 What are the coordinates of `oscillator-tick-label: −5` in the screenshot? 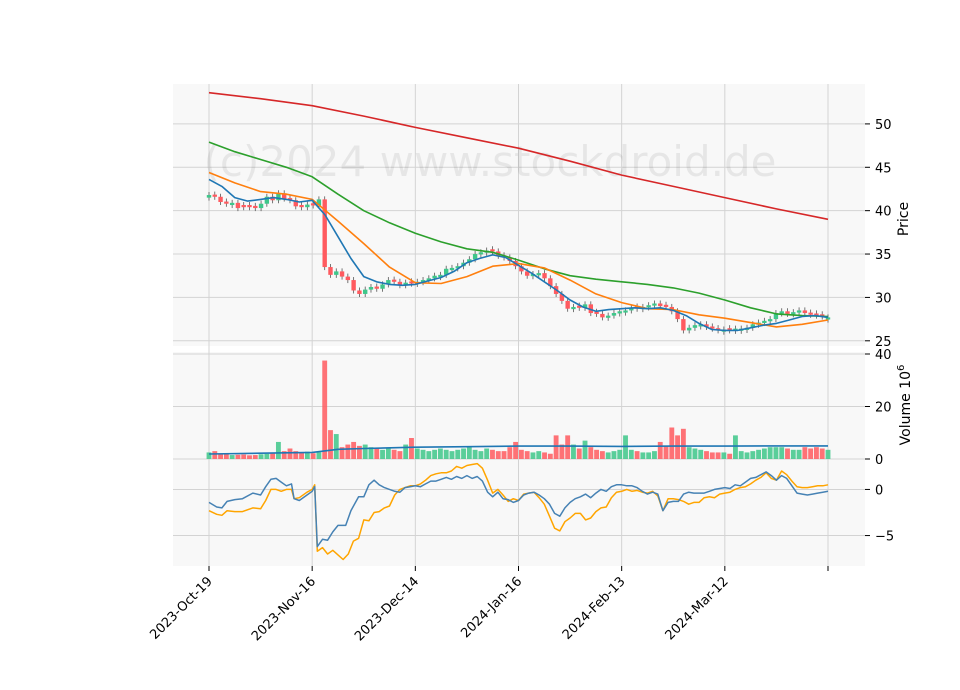 It's located at (884, 537).